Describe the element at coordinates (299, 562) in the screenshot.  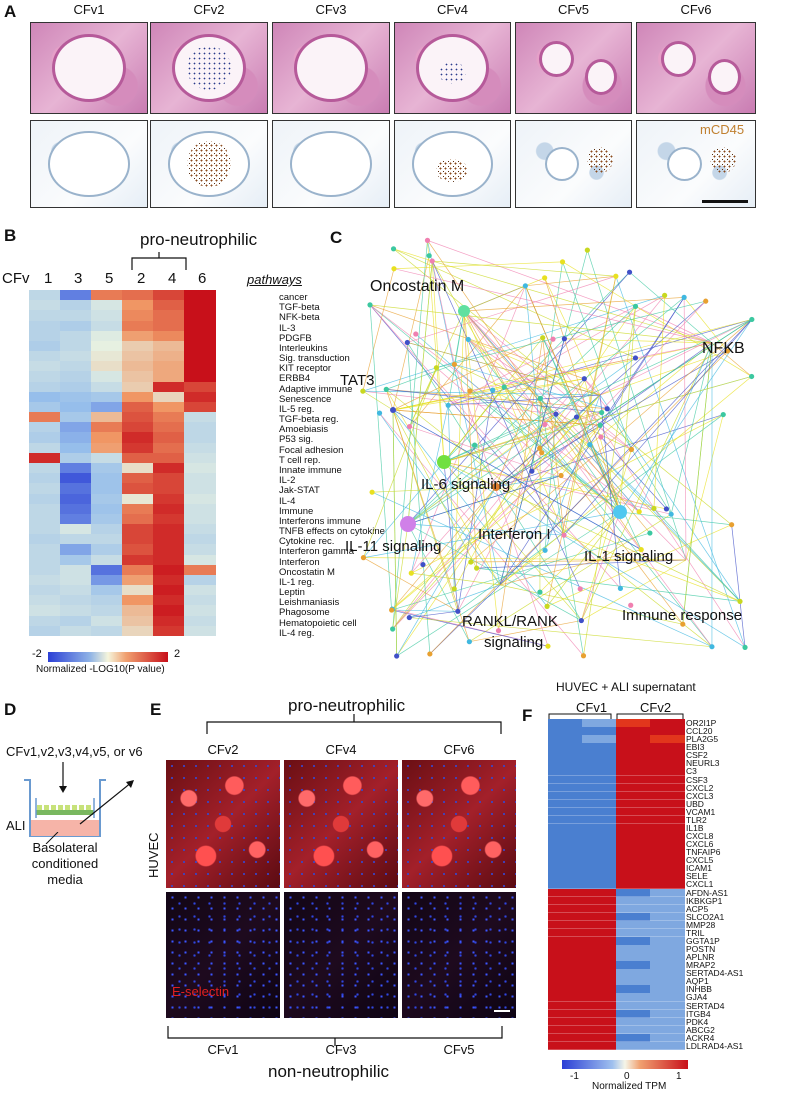
I see `pathway-label: Interferon` at that location.